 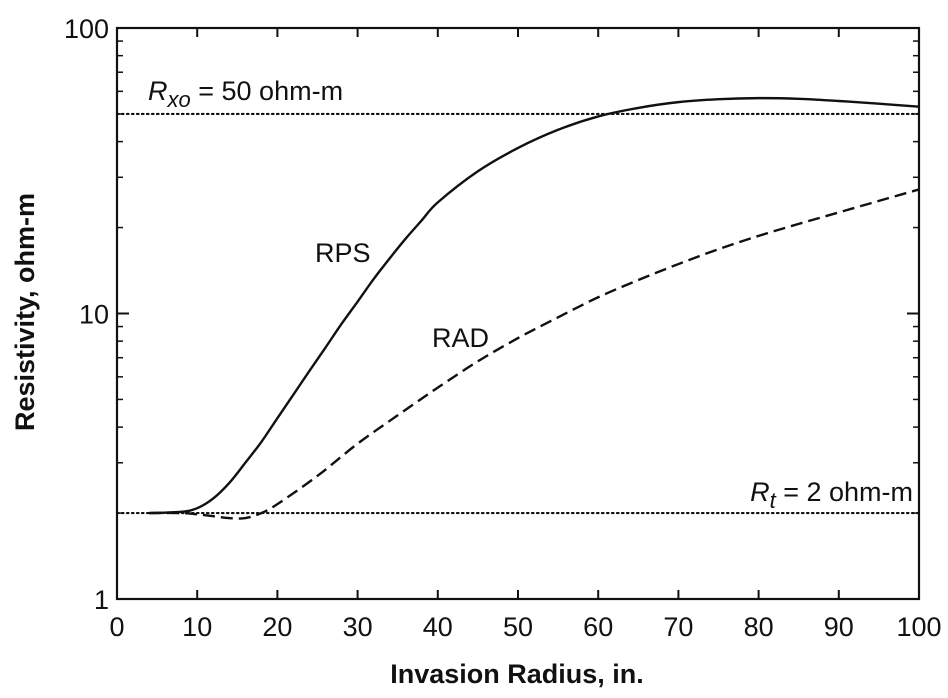 I want to click on x-tick-label: 30, so click(x=358, y=627).